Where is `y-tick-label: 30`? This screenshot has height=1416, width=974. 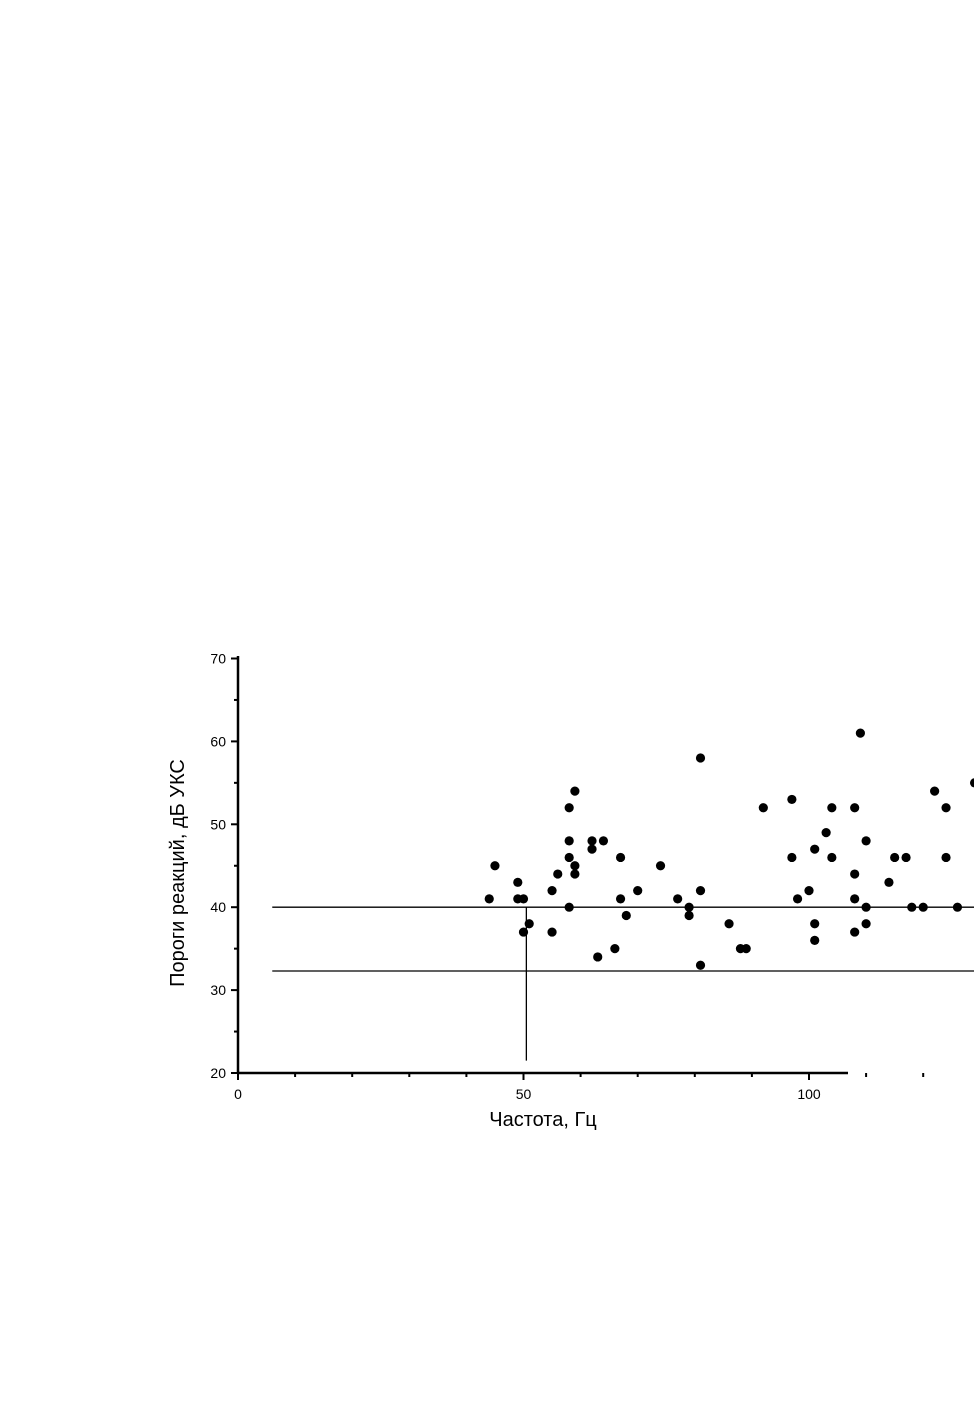
y-tick-label: 30 is located at coordinates (218, 990).